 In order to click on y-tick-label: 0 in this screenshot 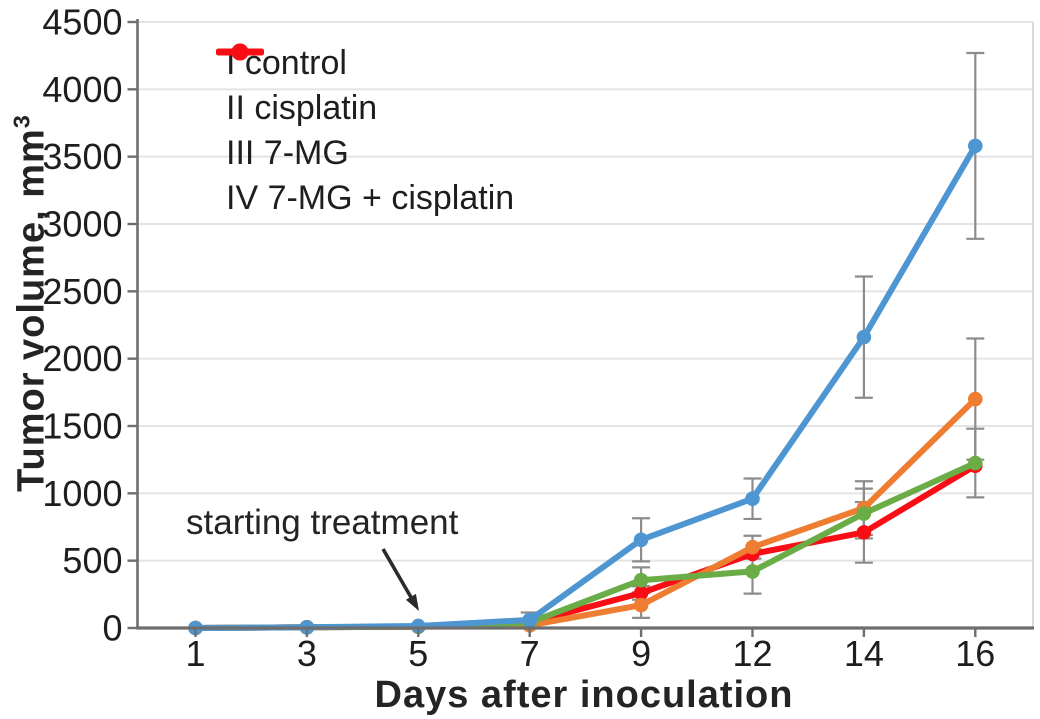, I will do `click(112, 628)`.